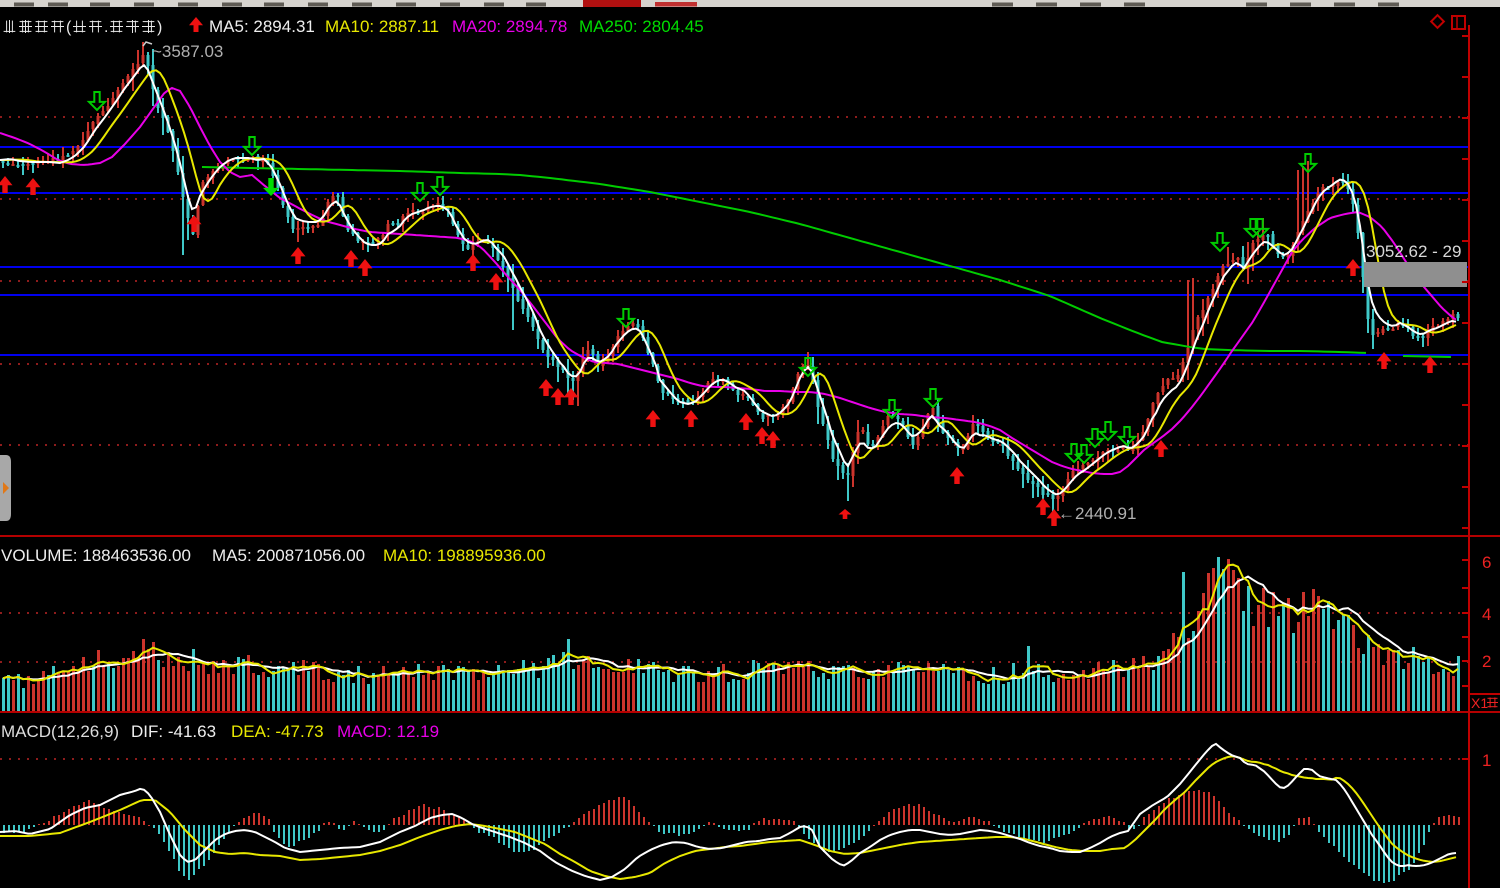  I want to click on svg-text: X1, so click(1479, 703).